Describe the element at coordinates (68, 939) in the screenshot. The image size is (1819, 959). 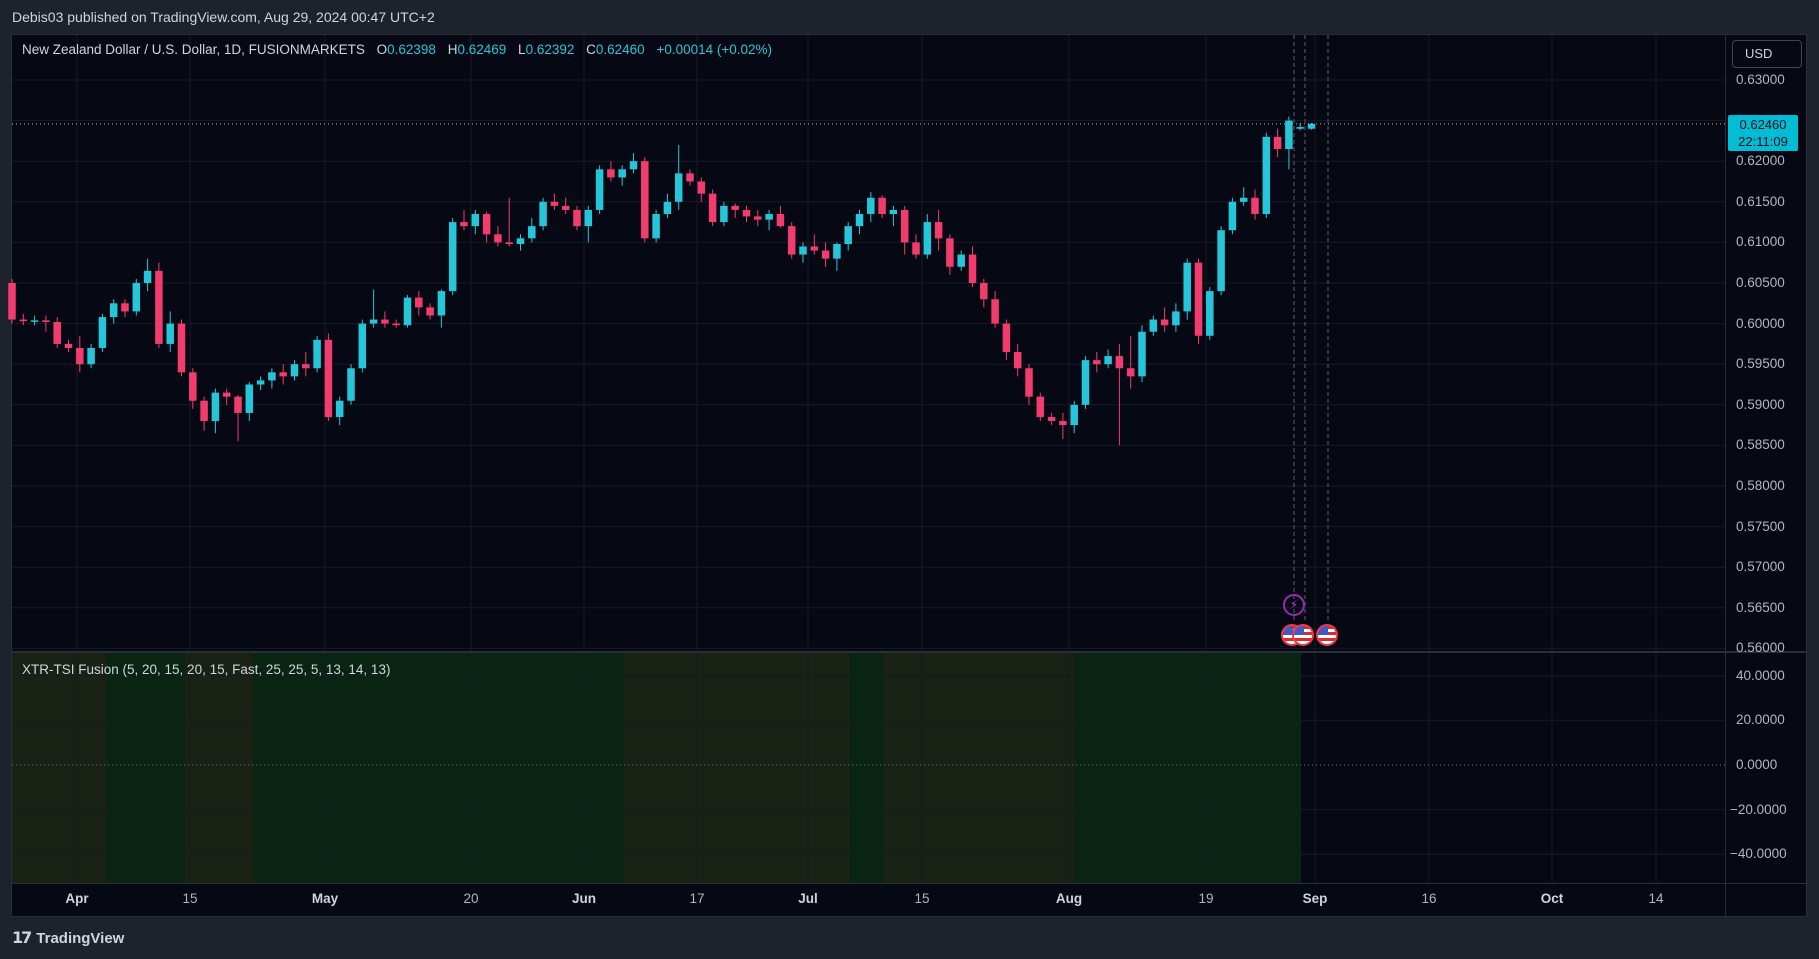
I see `footer-brand: 𝟭𝟳 TradingView` at that location.